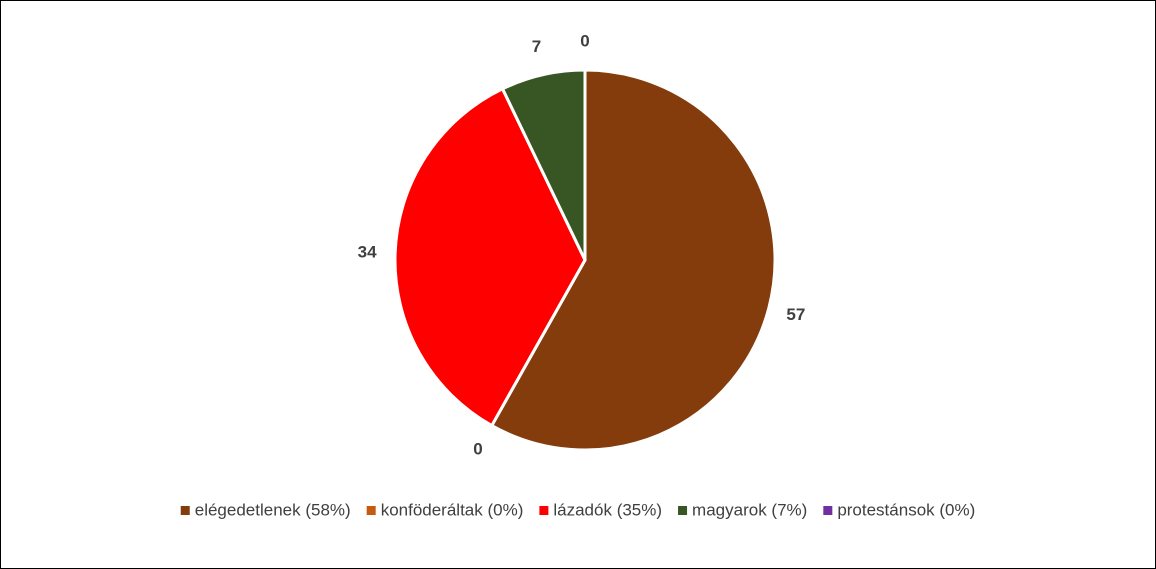  Describe the element at coordinates (906, 509) in the screenshot. I see `legend-label: protestánsok (0%)` at that location.